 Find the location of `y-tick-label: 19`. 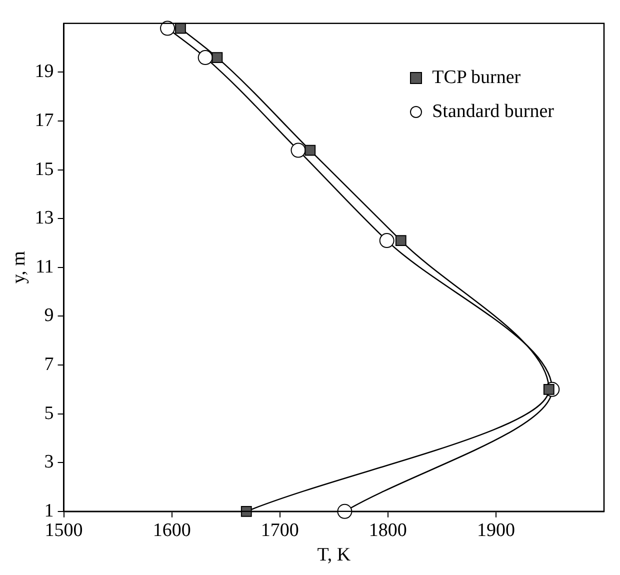

y-tick-label: 19 is located at coordinates (44, 71).